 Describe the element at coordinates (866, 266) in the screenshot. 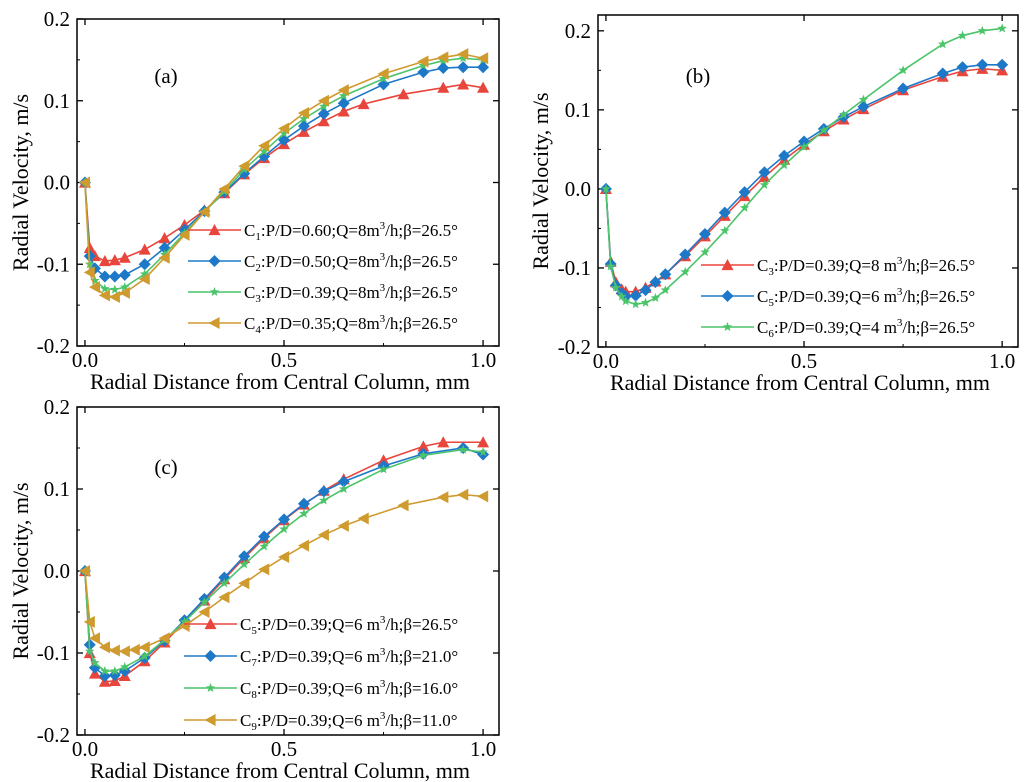

I see `legend-label: C3:P/D=0.39;Q=8 m3/h;β=26.5°` at that location.